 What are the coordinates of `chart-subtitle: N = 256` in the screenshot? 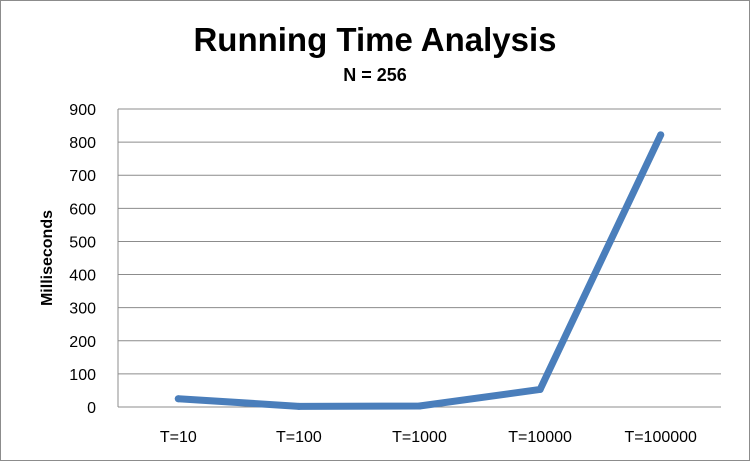 It's located at (375, 75).